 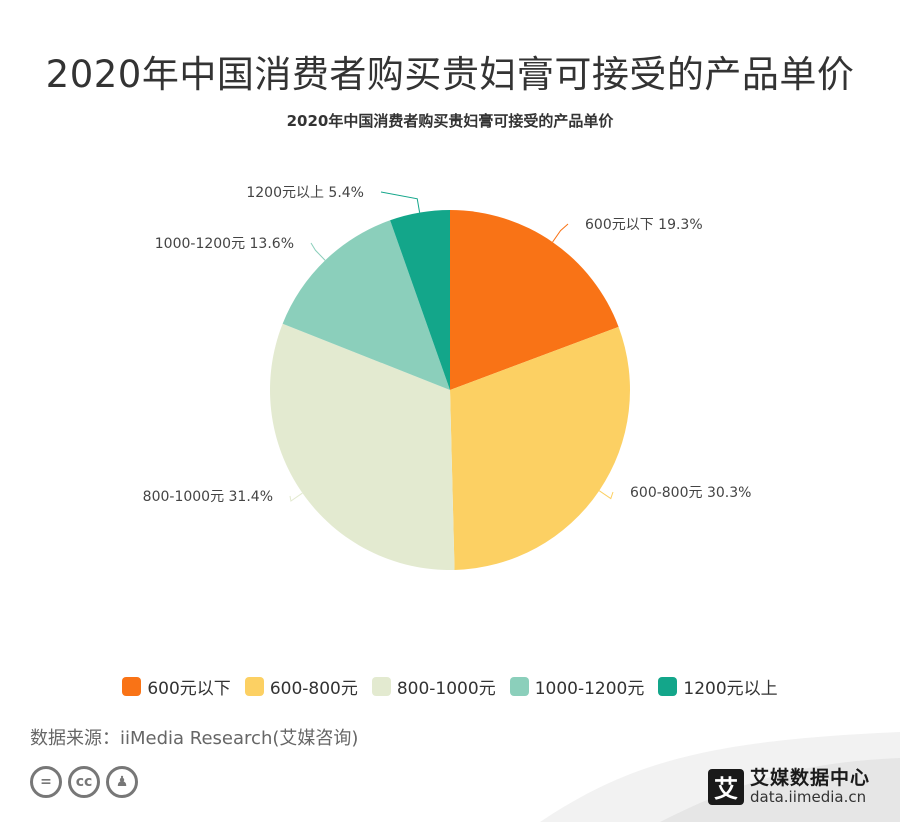 I want to click on chart-title: 2020年中国消费者购买贵妇膏可接受的产品单价, so click(x=450, y=121).